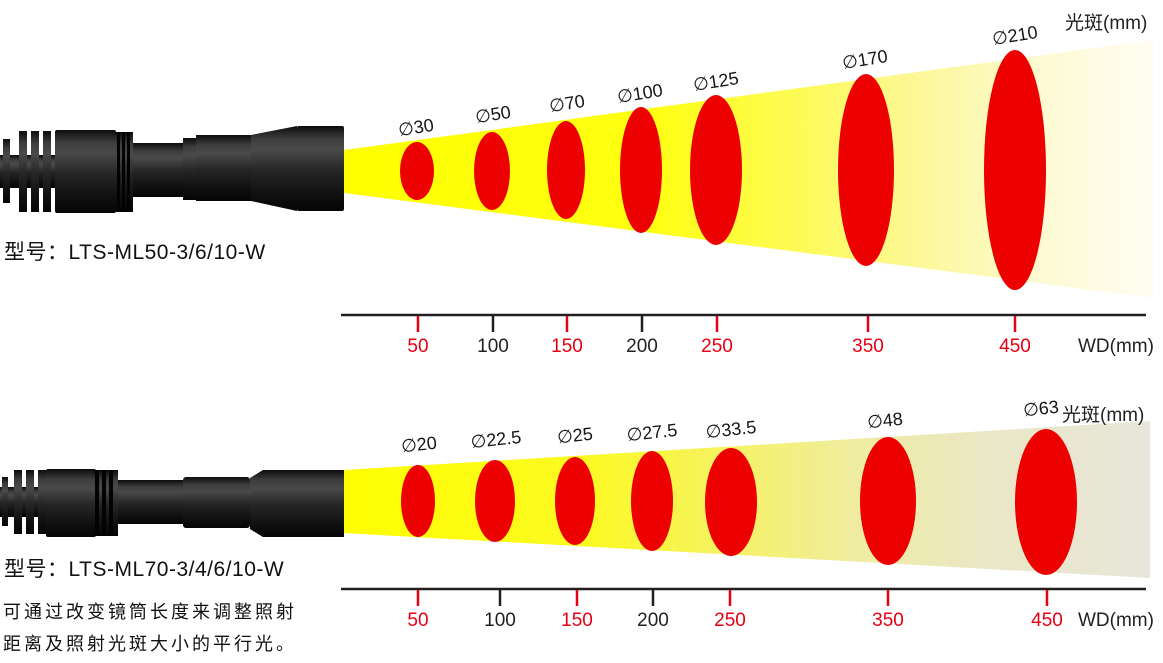  I want to click on spot-diameter-label: ∅63, so click(1041, 408).